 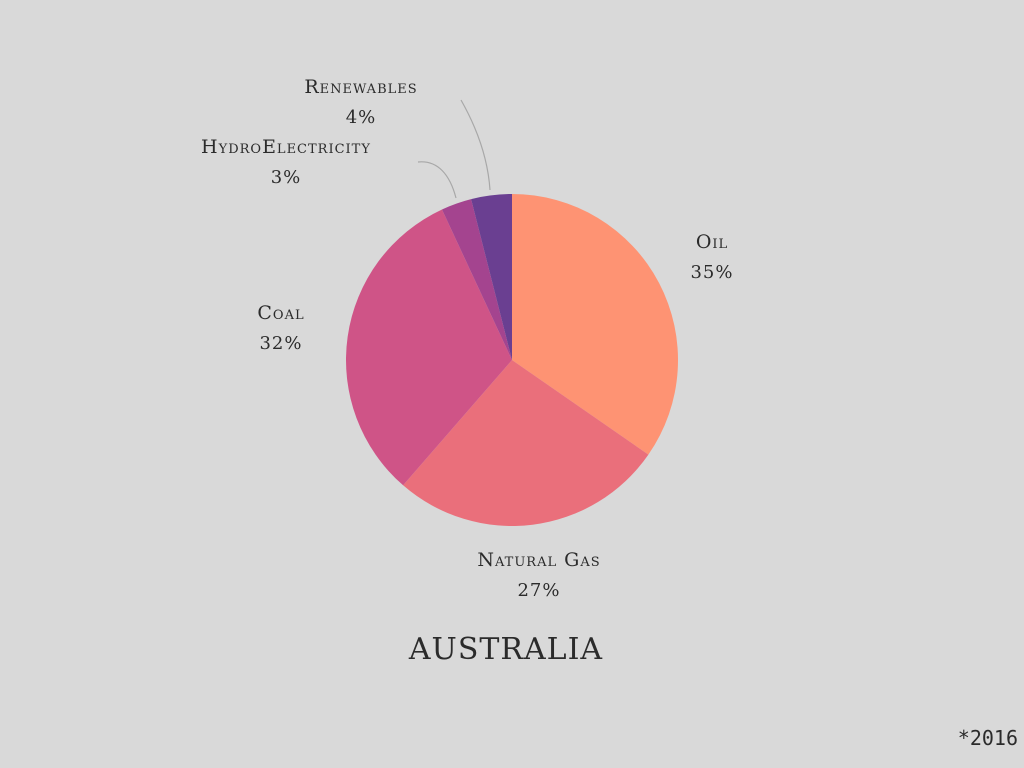 I want to click on pie-slice-hydroelectricity, so click(x=476, y=279).